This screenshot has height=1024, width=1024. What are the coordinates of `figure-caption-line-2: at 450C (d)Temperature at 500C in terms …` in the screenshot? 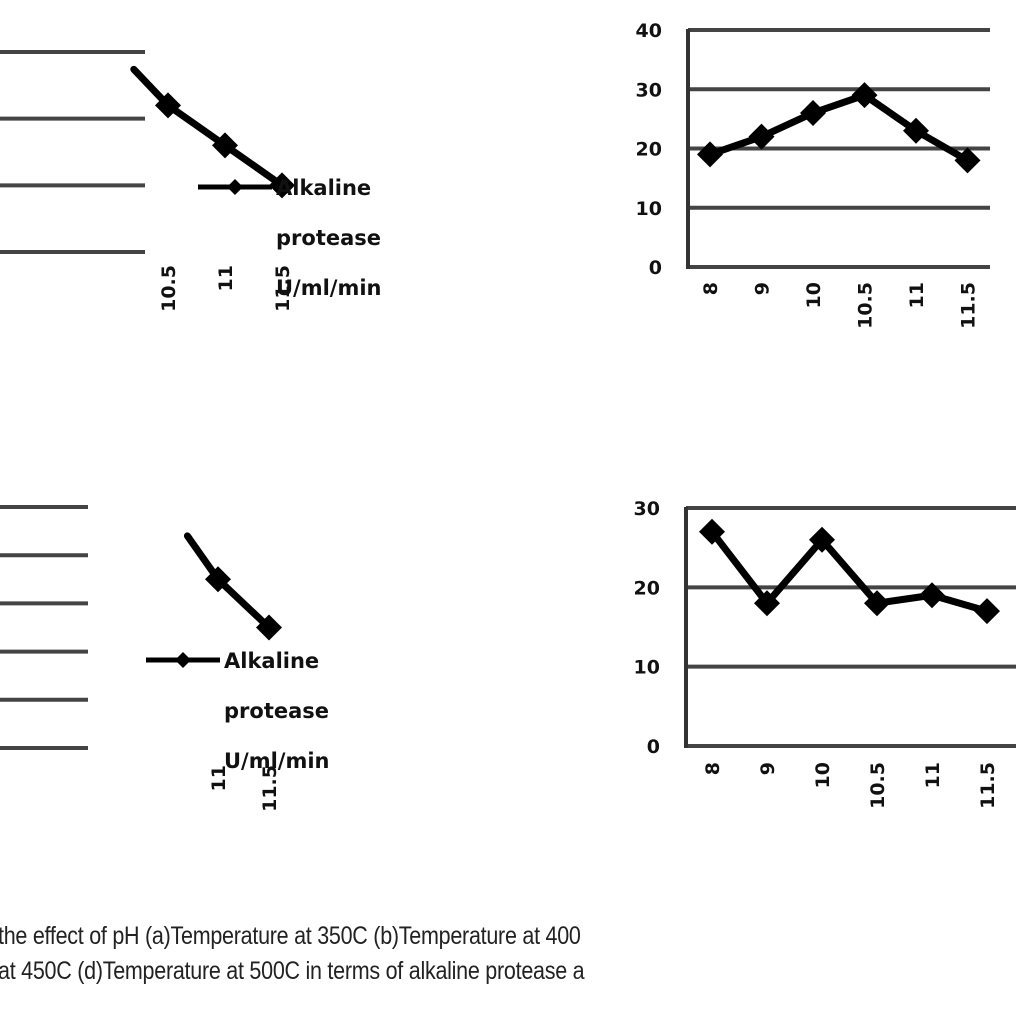 It's located at (292, 971).